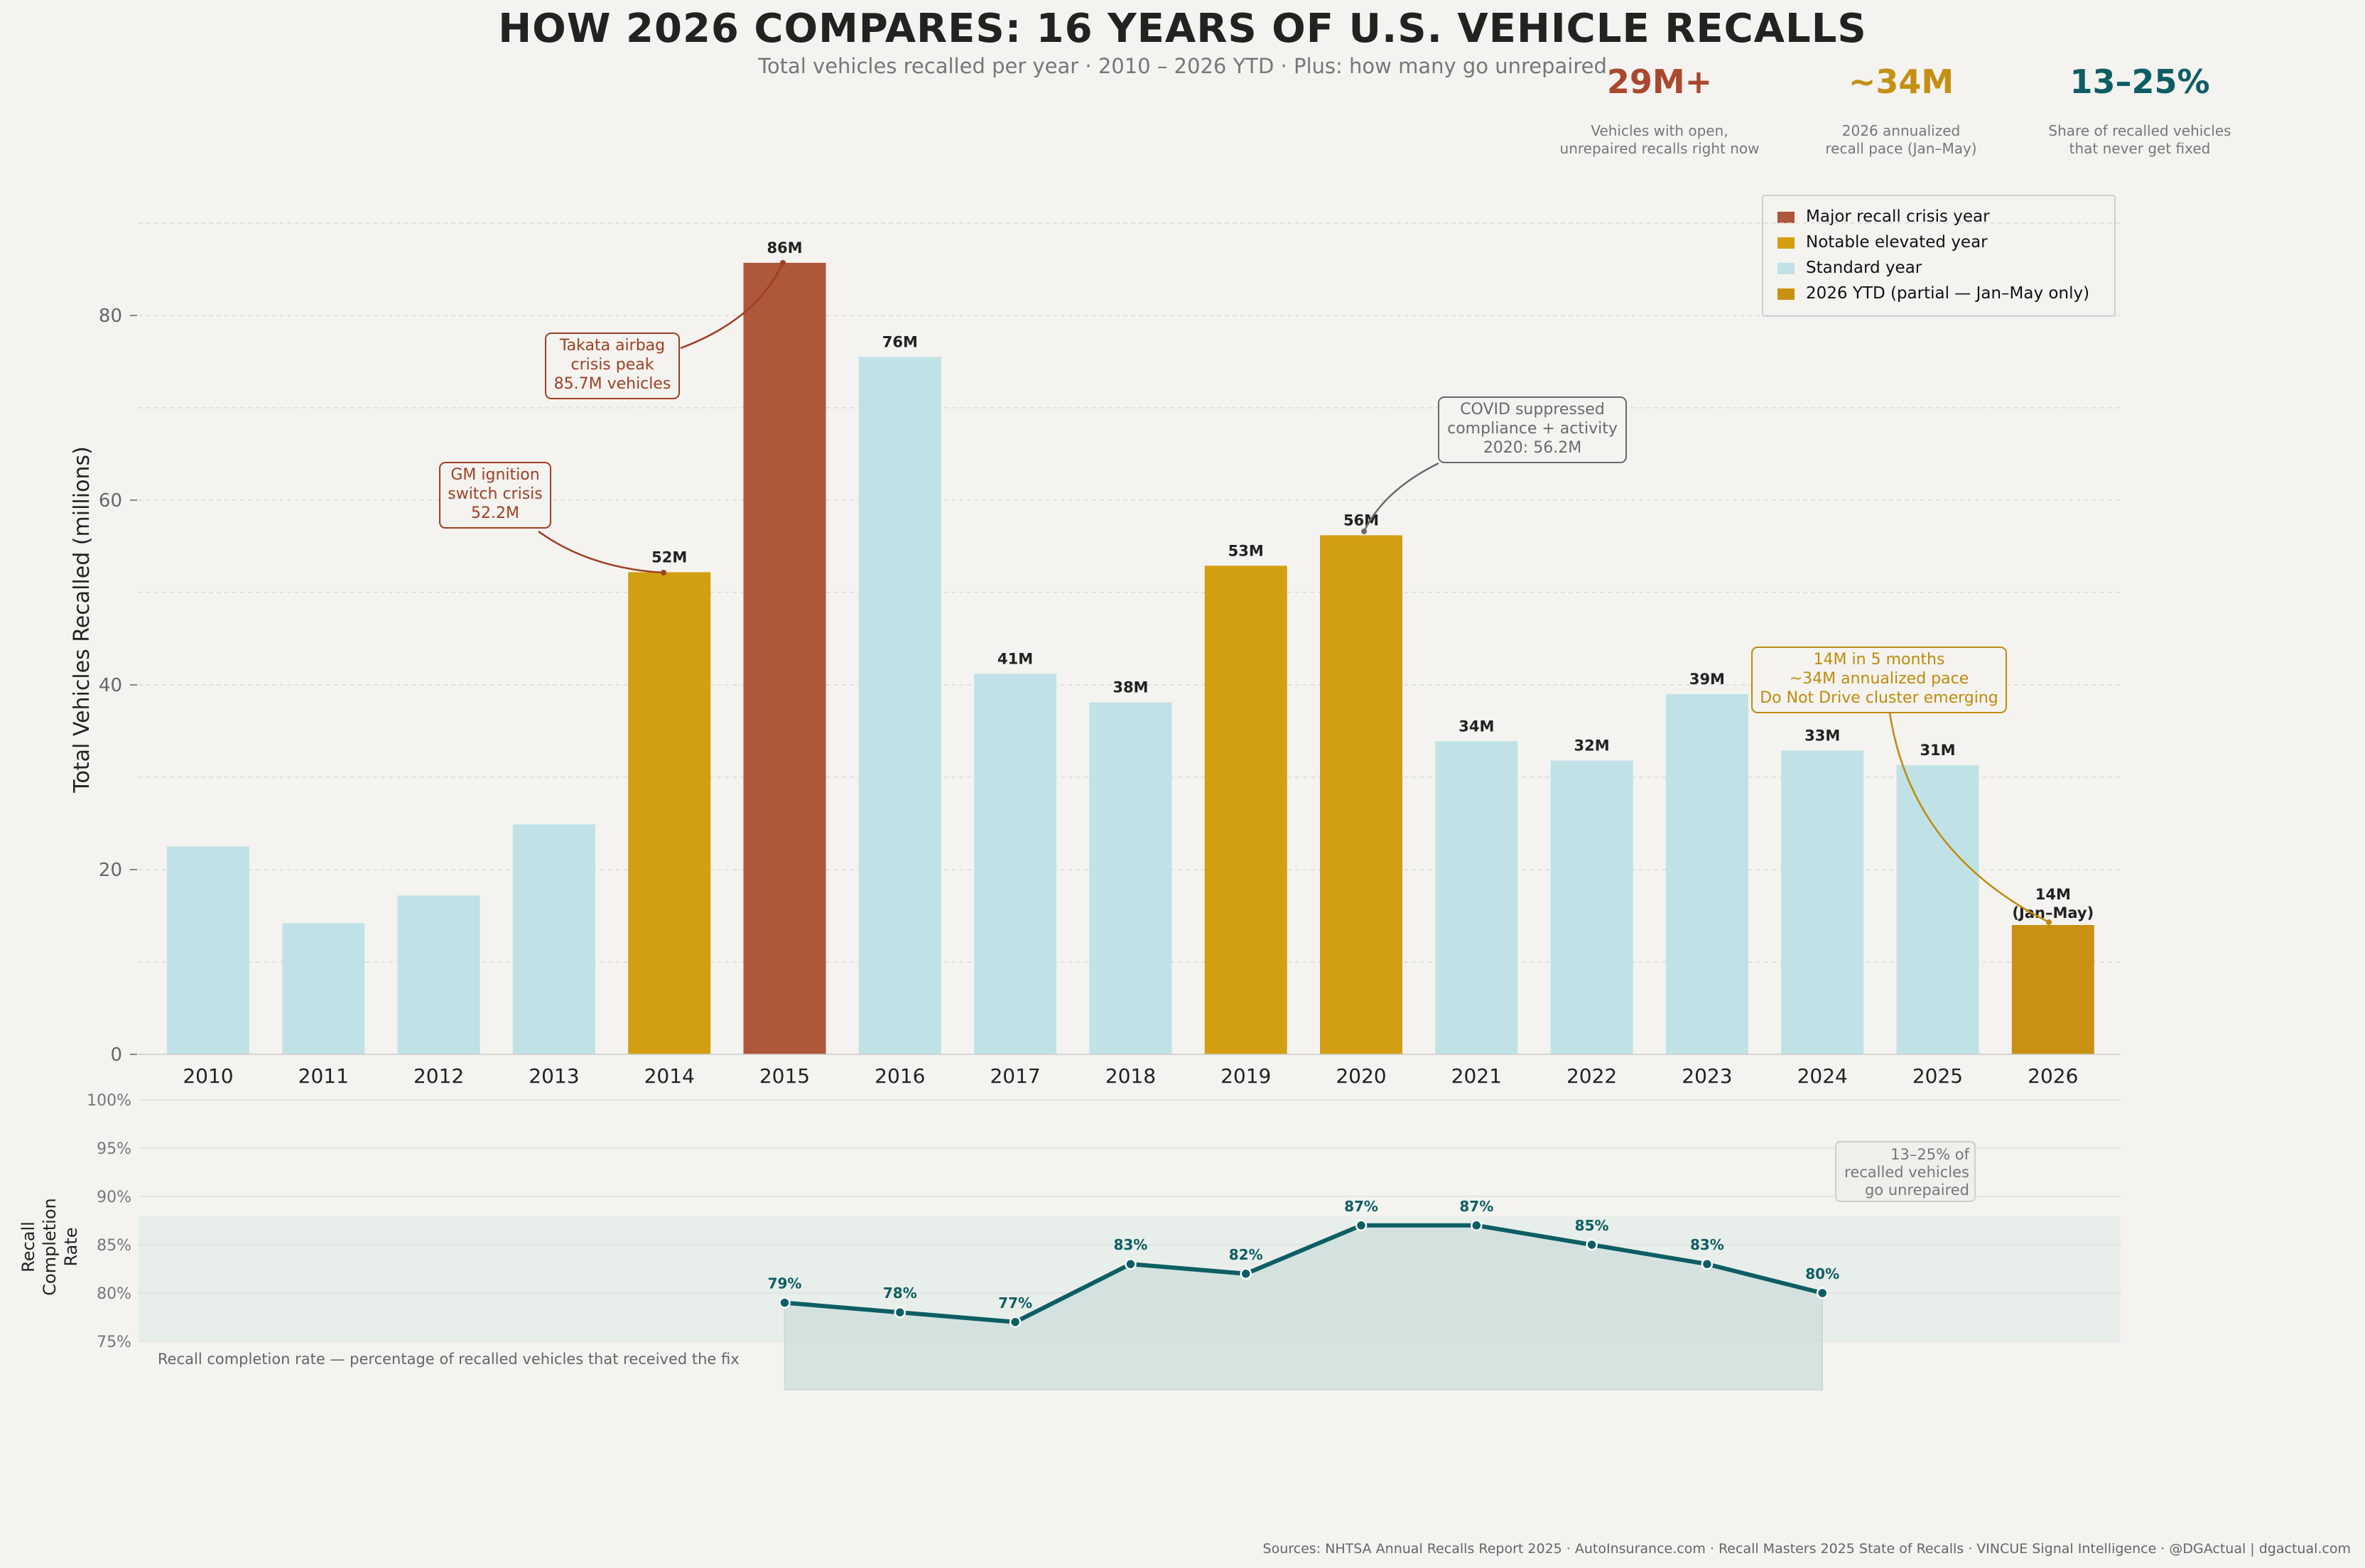  I want to click on x-tick-label: 2019, so click(1246, 1076).